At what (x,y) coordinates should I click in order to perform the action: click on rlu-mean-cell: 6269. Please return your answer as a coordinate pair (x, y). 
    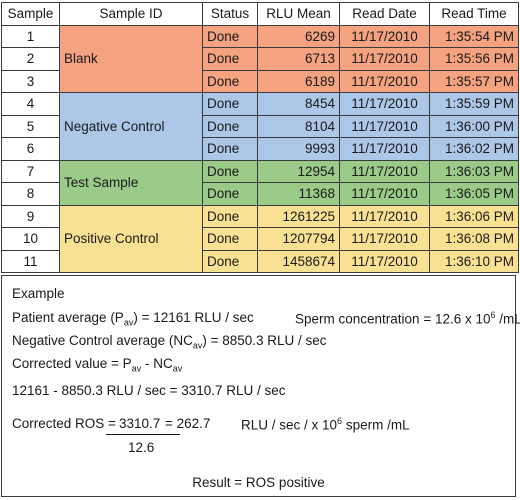
    Looking at the image, I should click on (298, 36).